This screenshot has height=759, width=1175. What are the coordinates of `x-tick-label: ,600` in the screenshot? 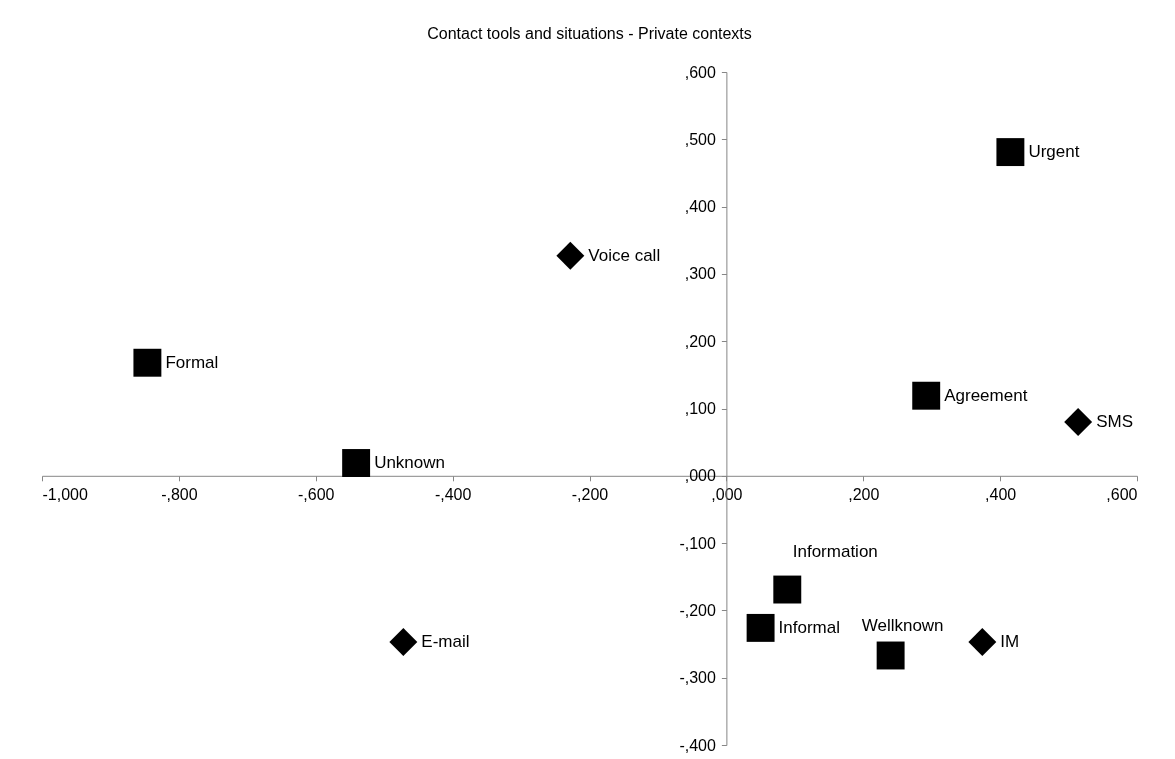 It's located at (1122, 495).